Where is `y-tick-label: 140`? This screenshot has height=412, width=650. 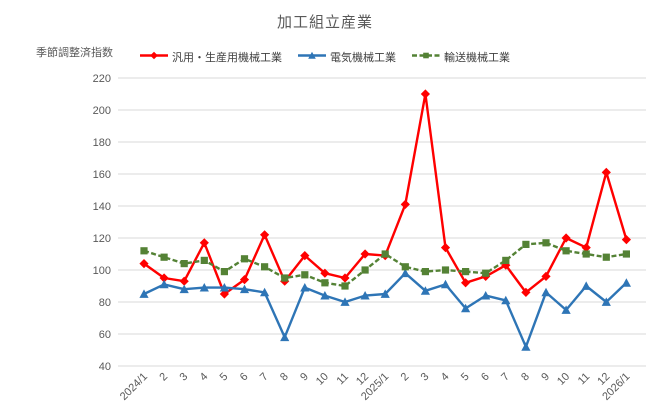
y-tick-label: 140 is located at coordinates (102, 207).